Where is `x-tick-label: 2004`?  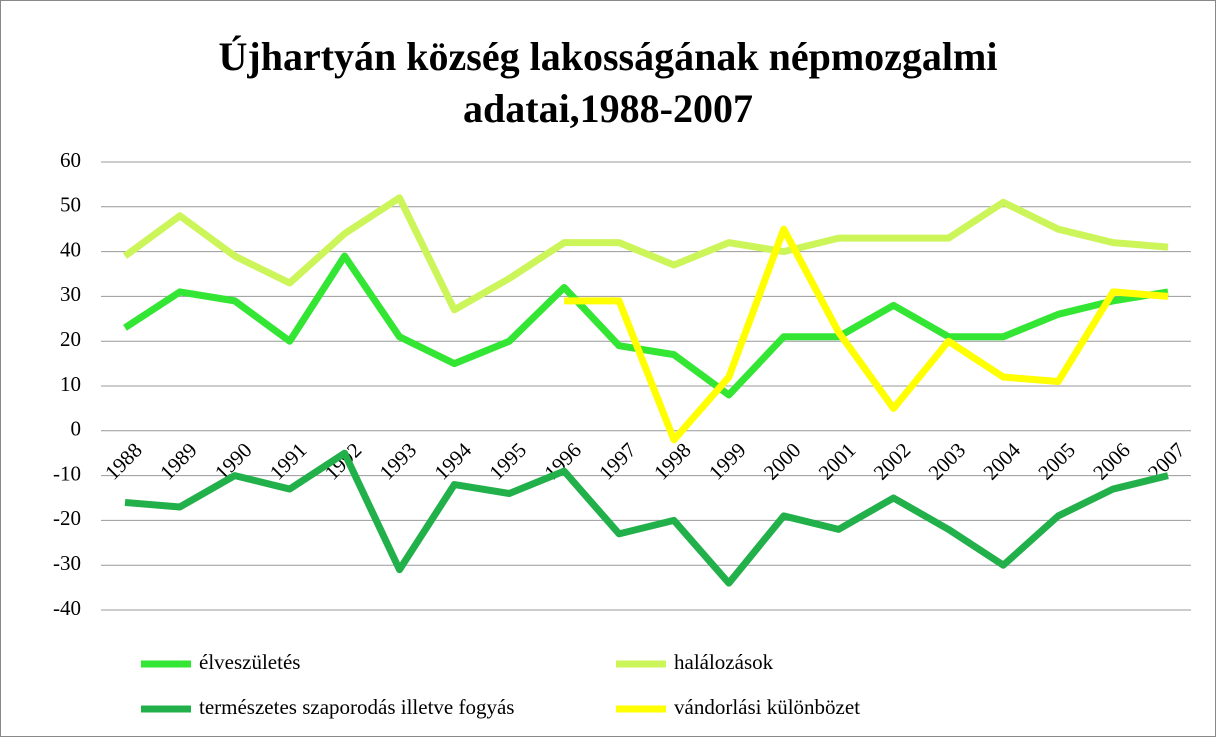
x-tick-label: 2004 is located at coordinates (1001, 461).